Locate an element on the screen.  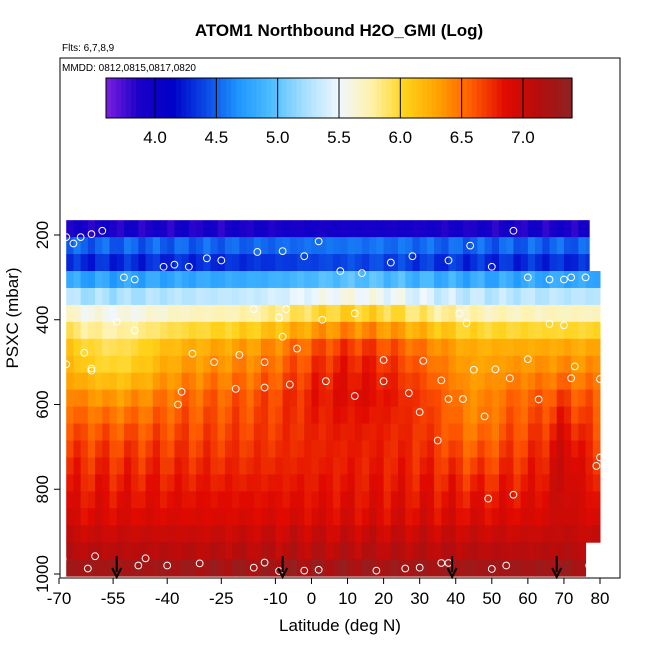
colorbar: 4.0 4.5 5.0 5.5 6.0 6.5 7.0 is located at coordinates (339, 112).